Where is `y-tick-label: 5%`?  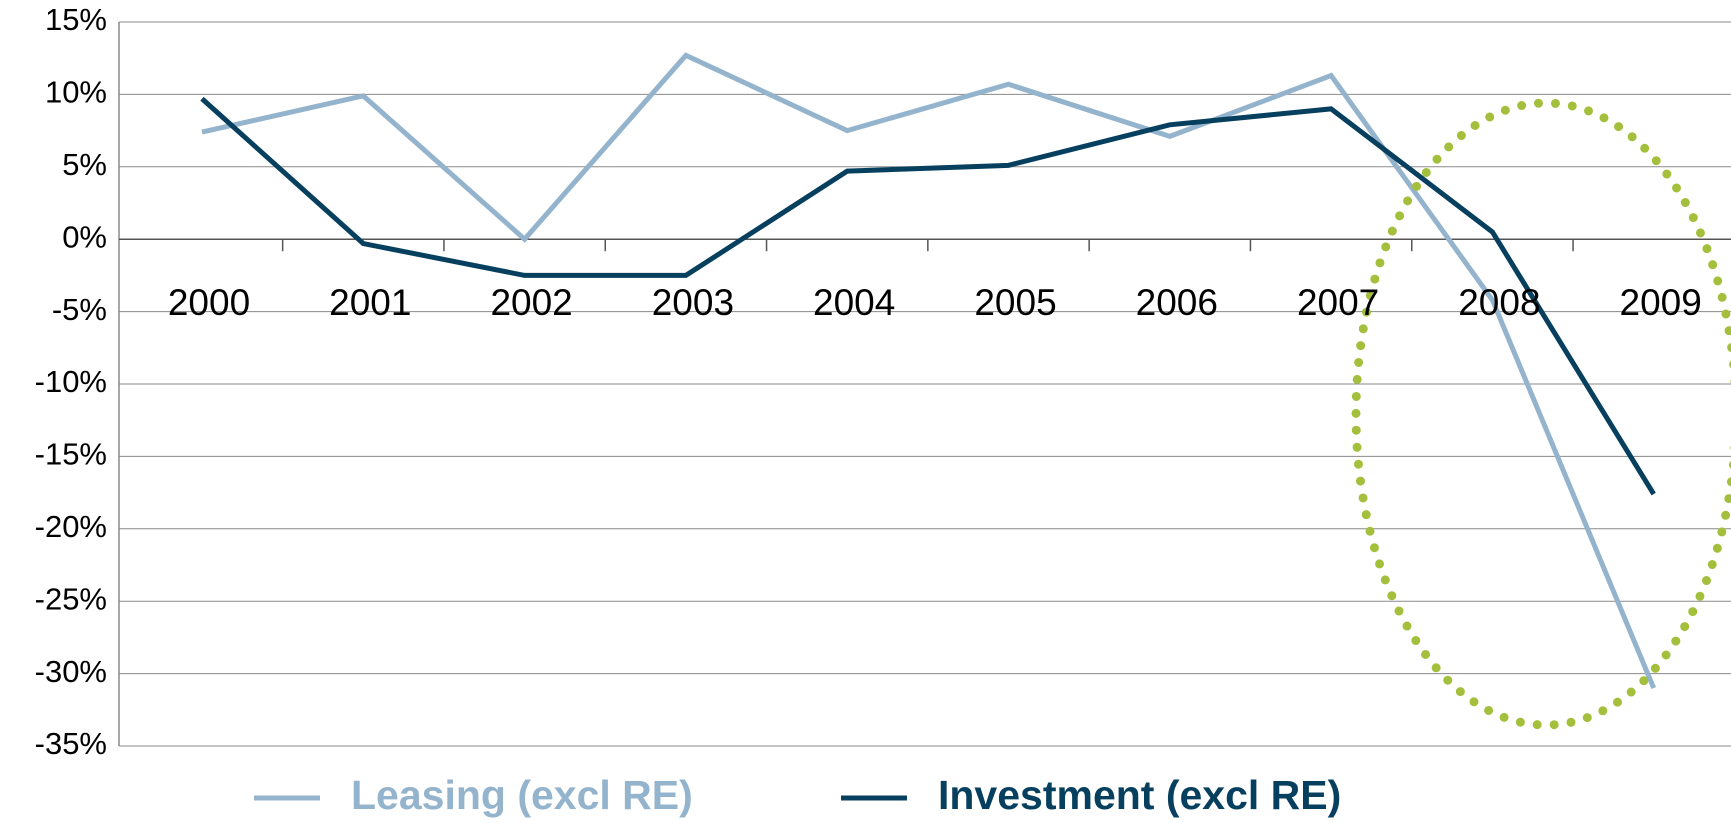
y-tick-label: 5% is located at coordinates (84, 164).